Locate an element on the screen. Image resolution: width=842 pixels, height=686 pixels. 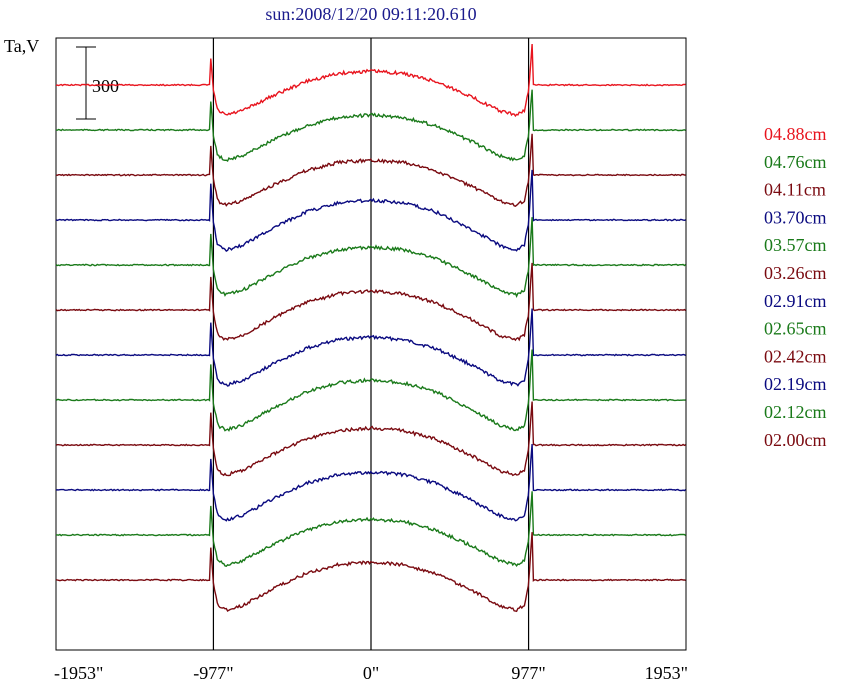
legend-entry: 02.65cm is located at coordinates (795, 329).